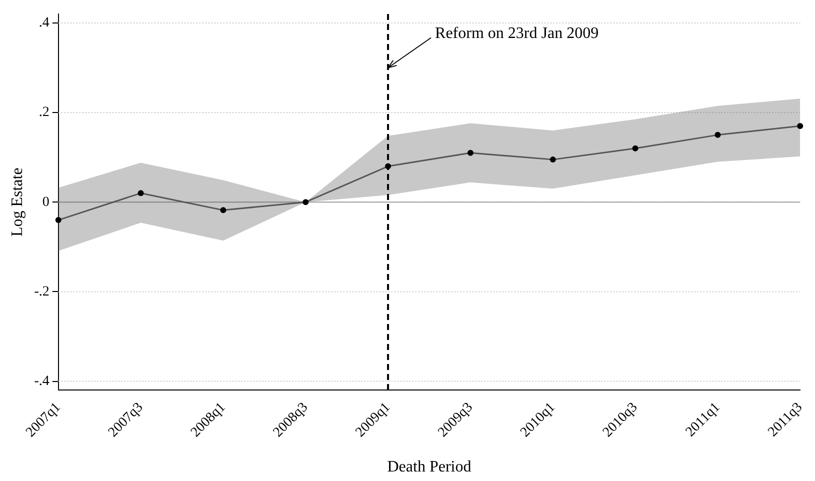 The image size is (815, 481). What do you see at coordinates (44, 112) in the screenshot?
I see `y-tick-label: .2` at bounding box center [44, 112].